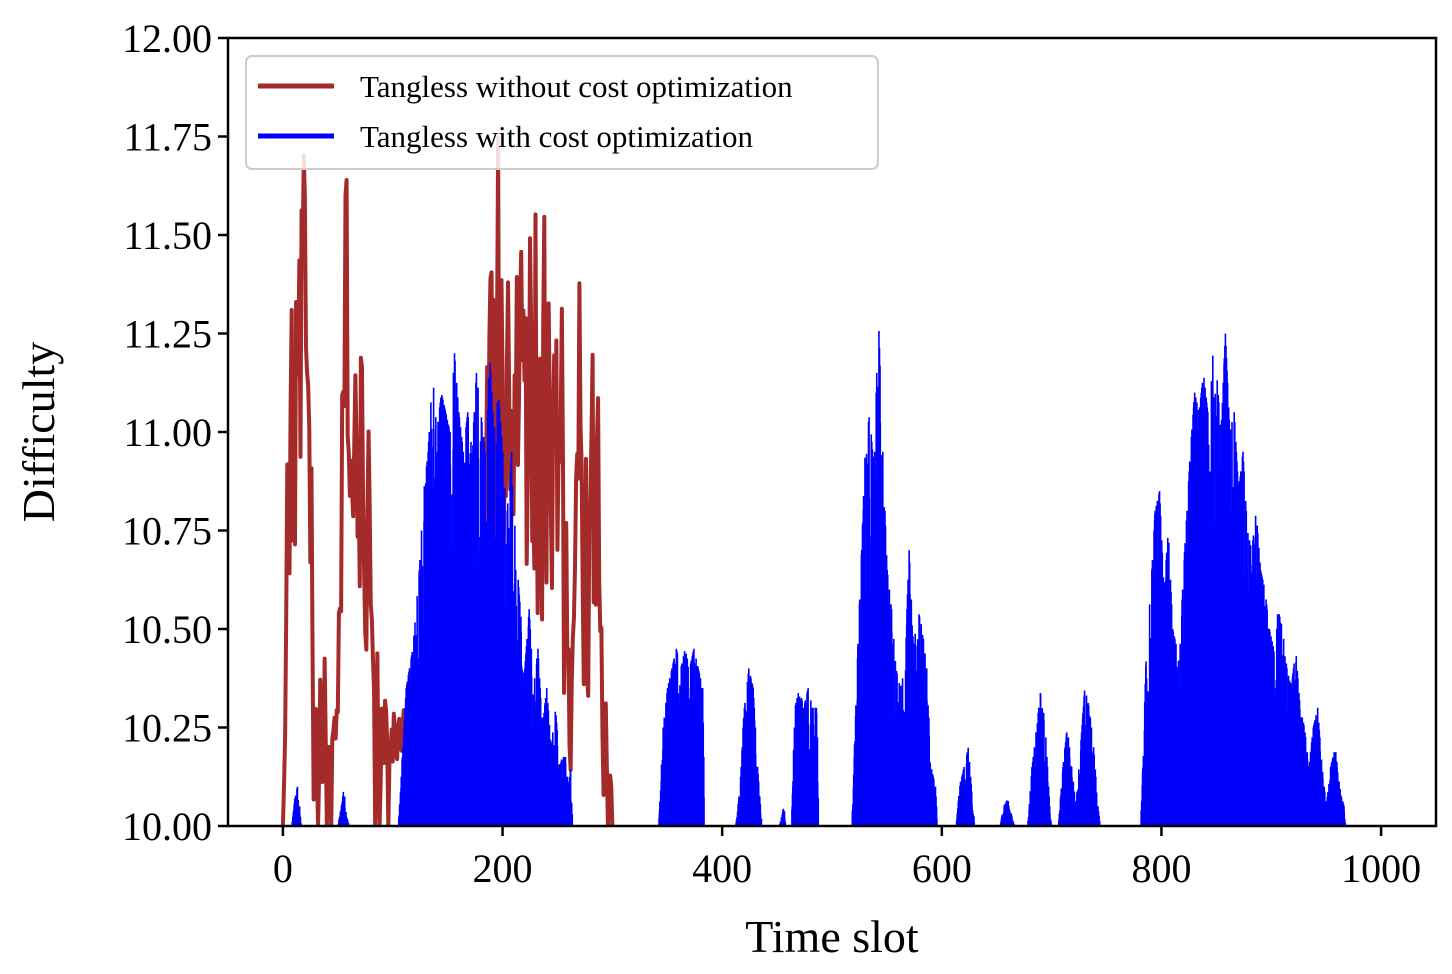 Image resolution: width=1452 pixels, height=974 pixels. Describe the element at coordinates (283, 868) in the screenshot. I see `x-tick-label: 0` at that location.